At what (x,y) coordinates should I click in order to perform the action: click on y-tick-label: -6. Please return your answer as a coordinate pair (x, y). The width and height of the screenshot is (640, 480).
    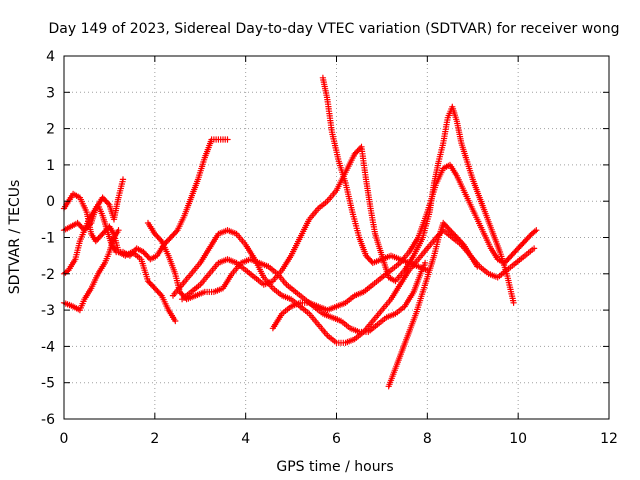
    Looking at the image, I should click on (48, 420).